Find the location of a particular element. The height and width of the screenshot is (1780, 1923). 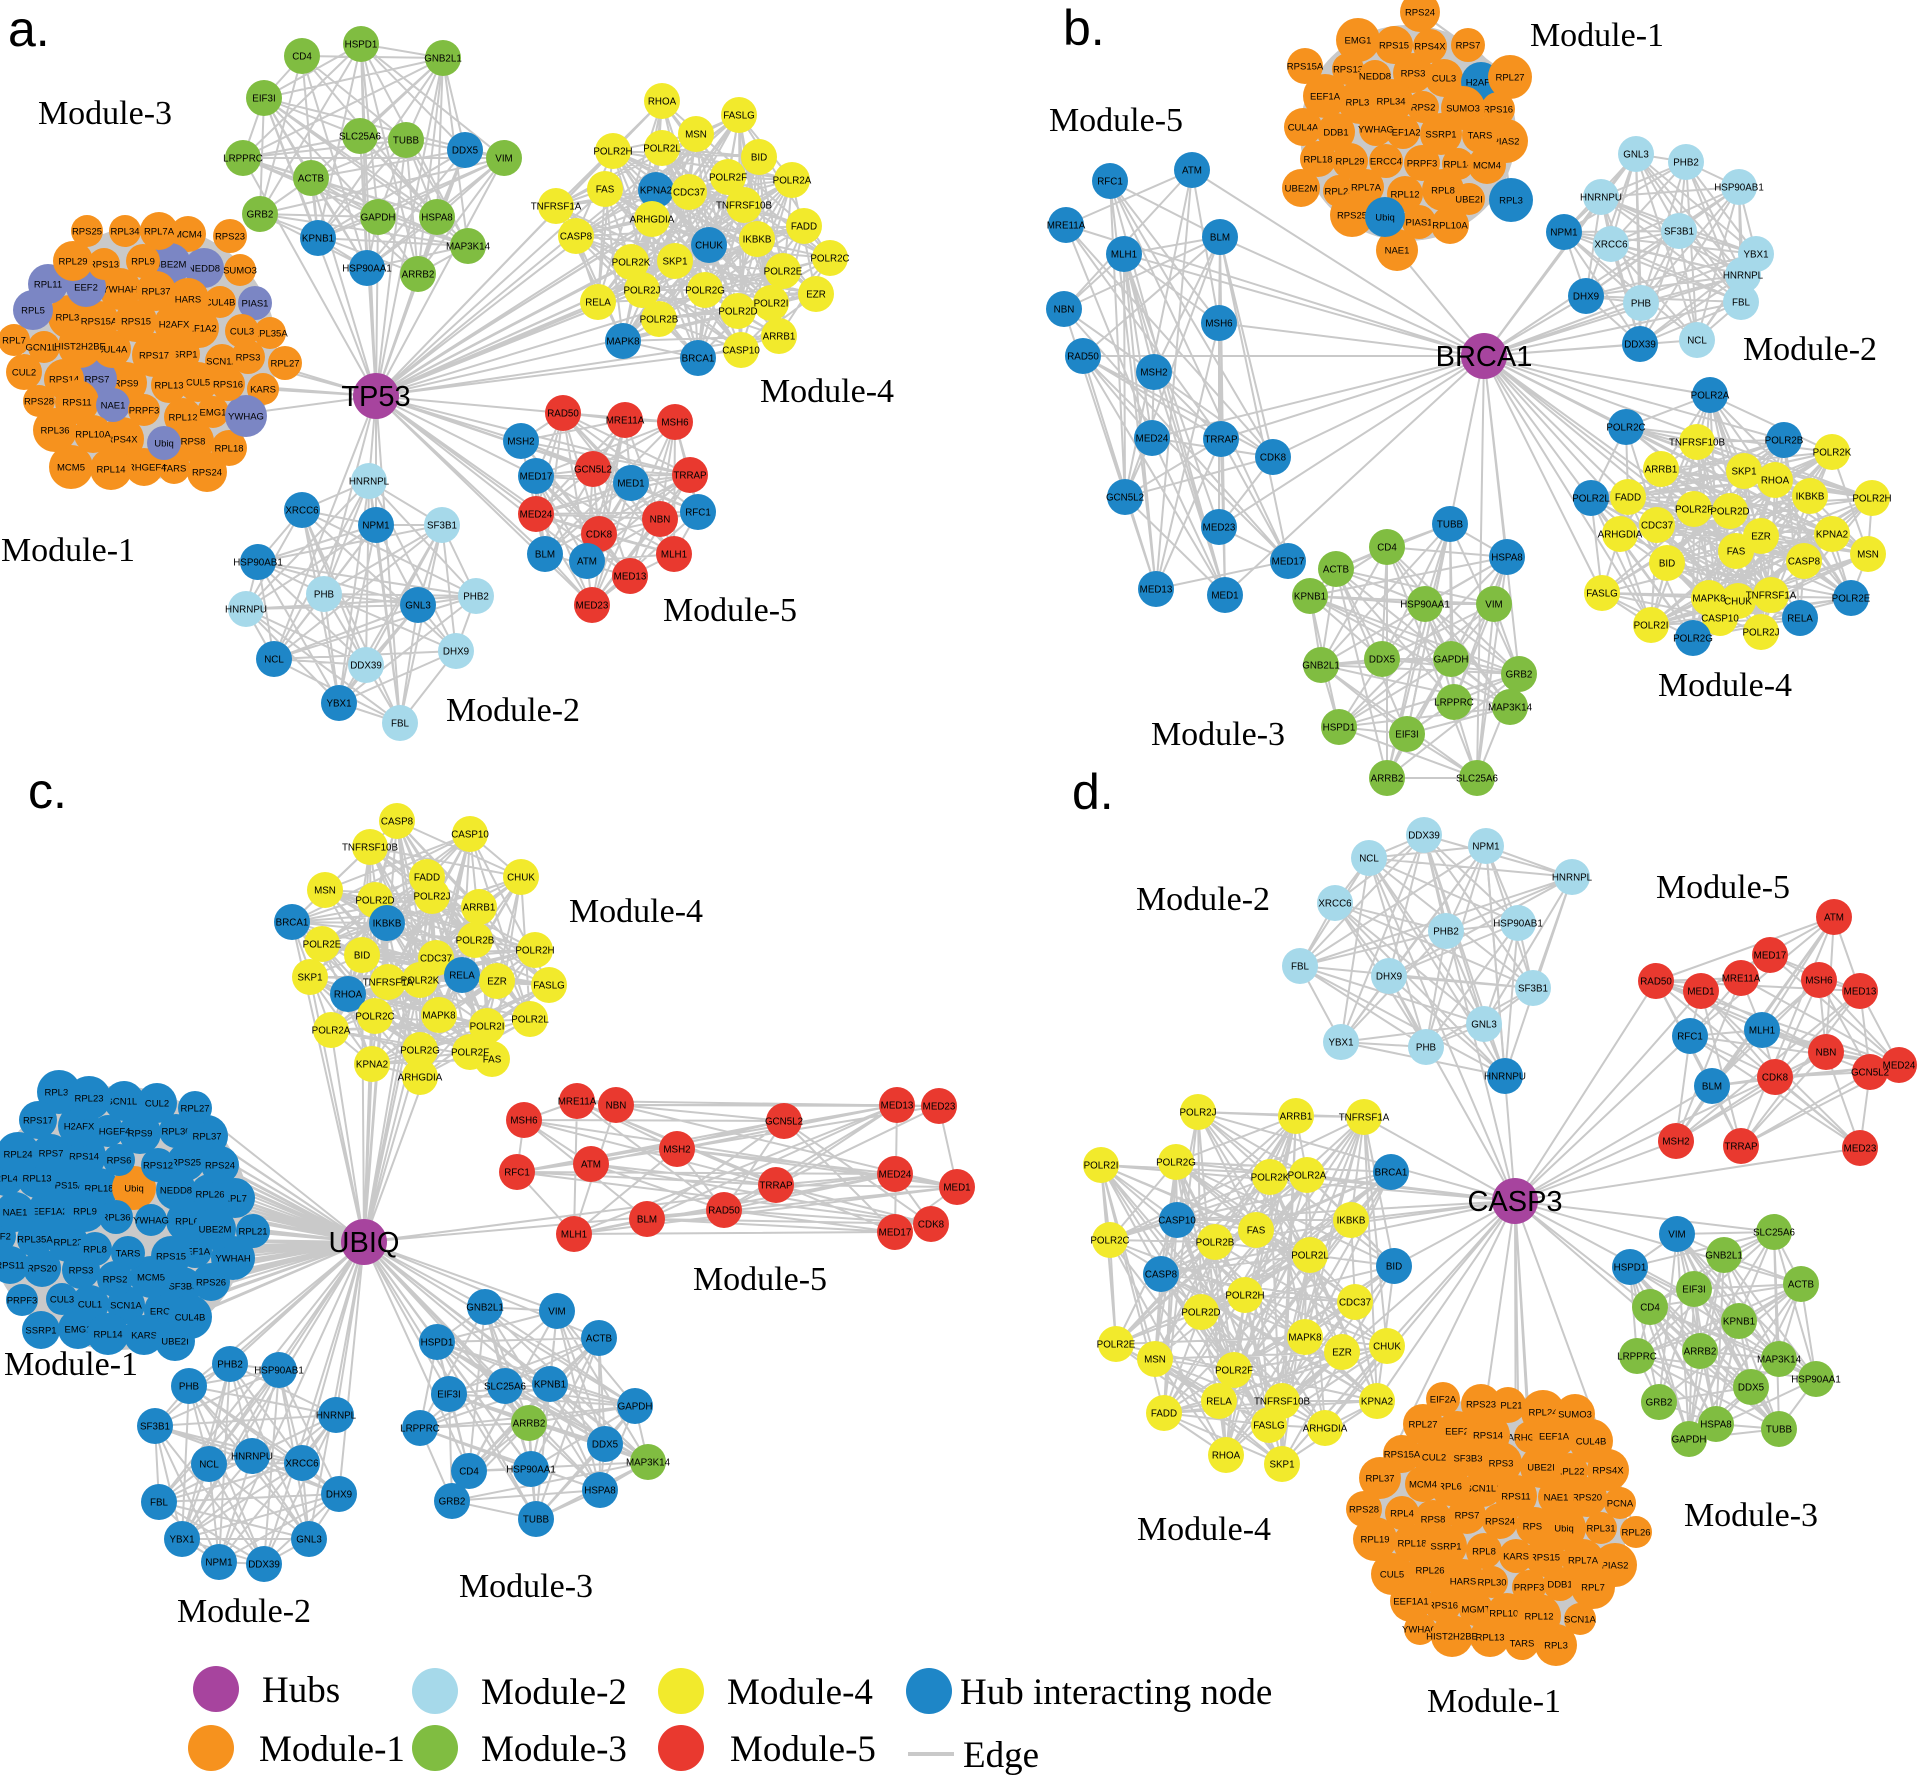

svg-text: HSP90AA1 is located at coordinates (531, 1469).